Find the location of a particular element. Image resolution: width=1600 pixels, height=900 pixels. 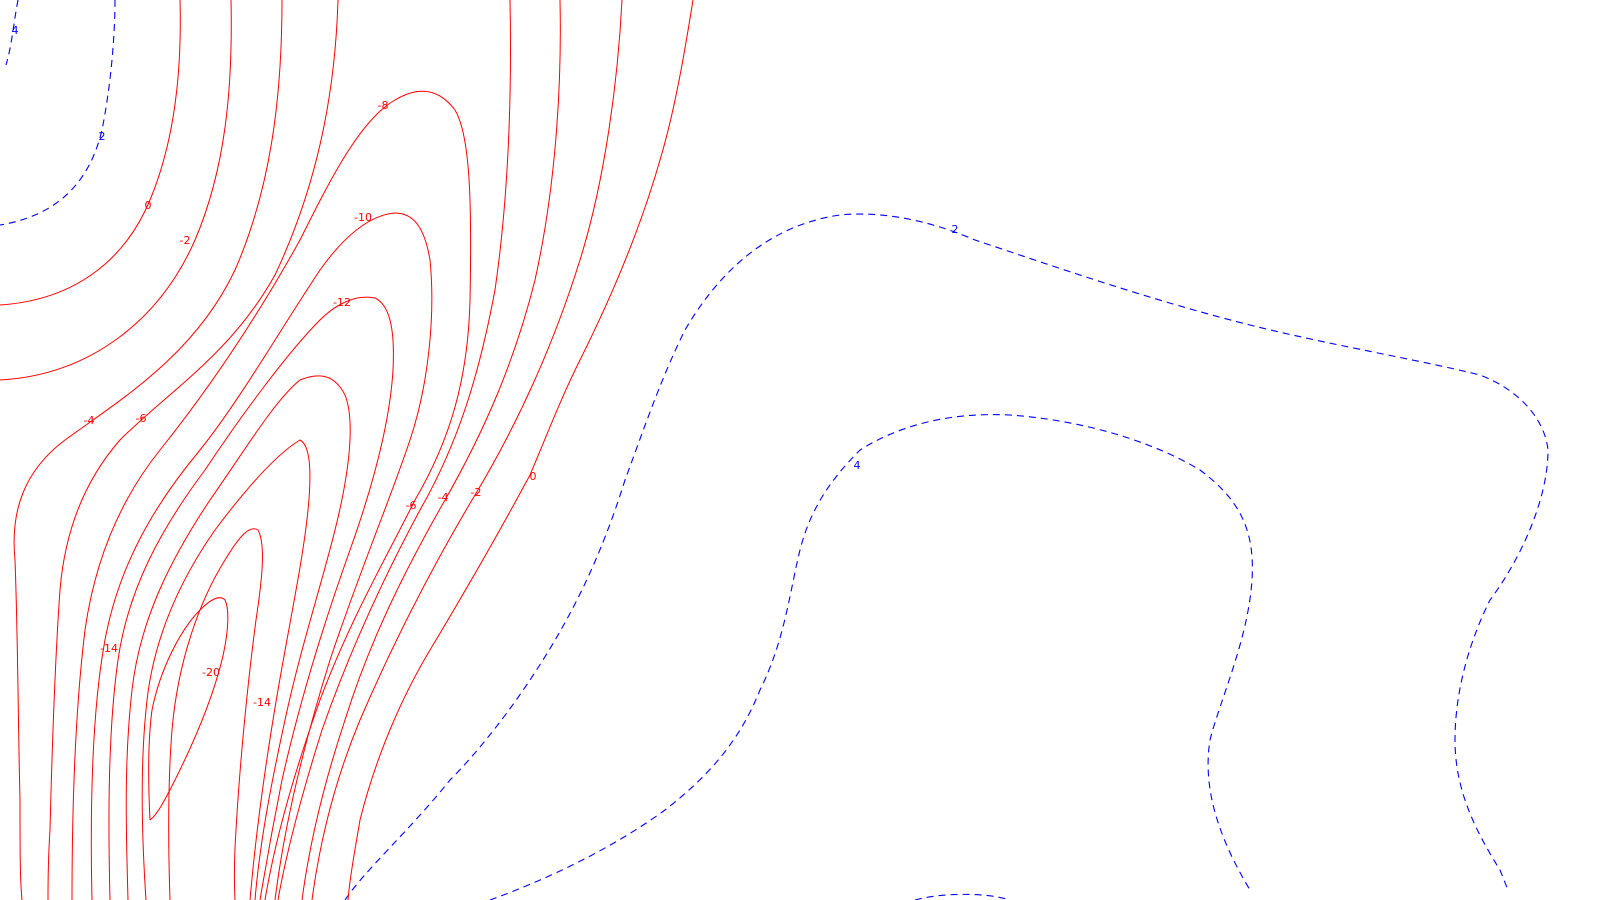

contour-line-pos-2-topleft is located at coordinates (58, 113).